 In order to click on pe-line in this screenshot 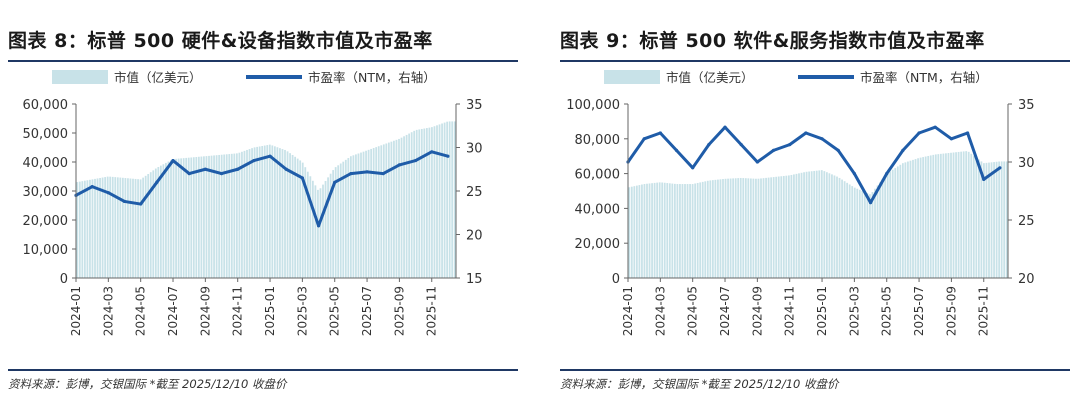, I will do `click(262, 189)`.